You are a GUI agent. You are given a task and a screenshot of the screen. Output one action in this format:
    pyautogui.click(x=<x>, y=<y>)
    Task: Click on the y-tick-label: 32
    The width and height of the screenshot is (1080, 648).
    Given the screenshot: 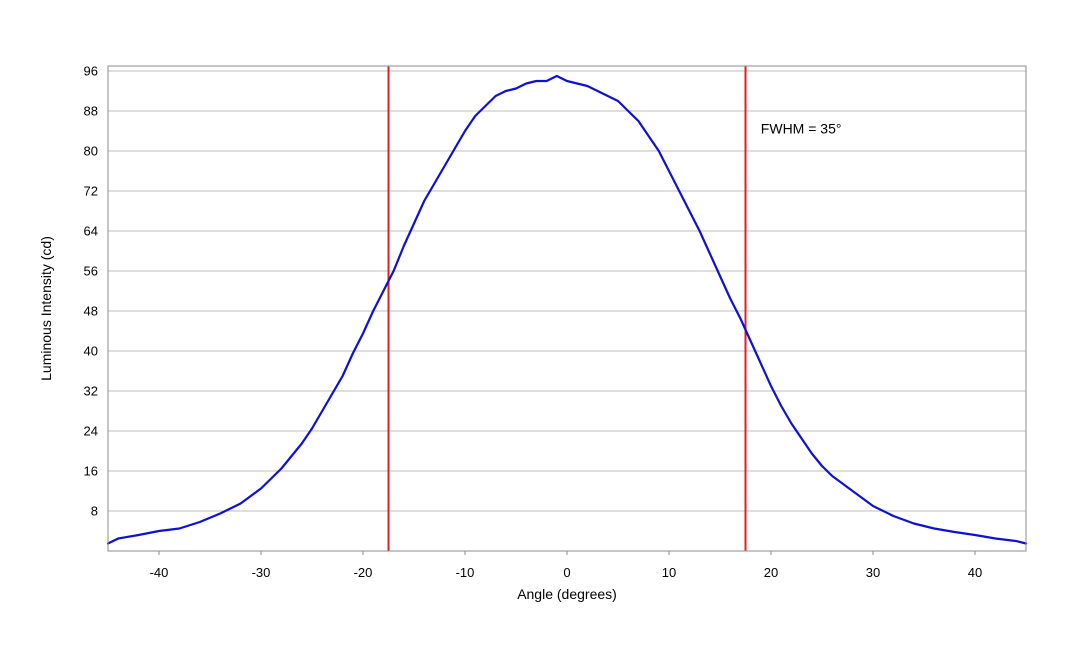 What is the action you would take?
    pyautogui.click(x=91, y=391)
    